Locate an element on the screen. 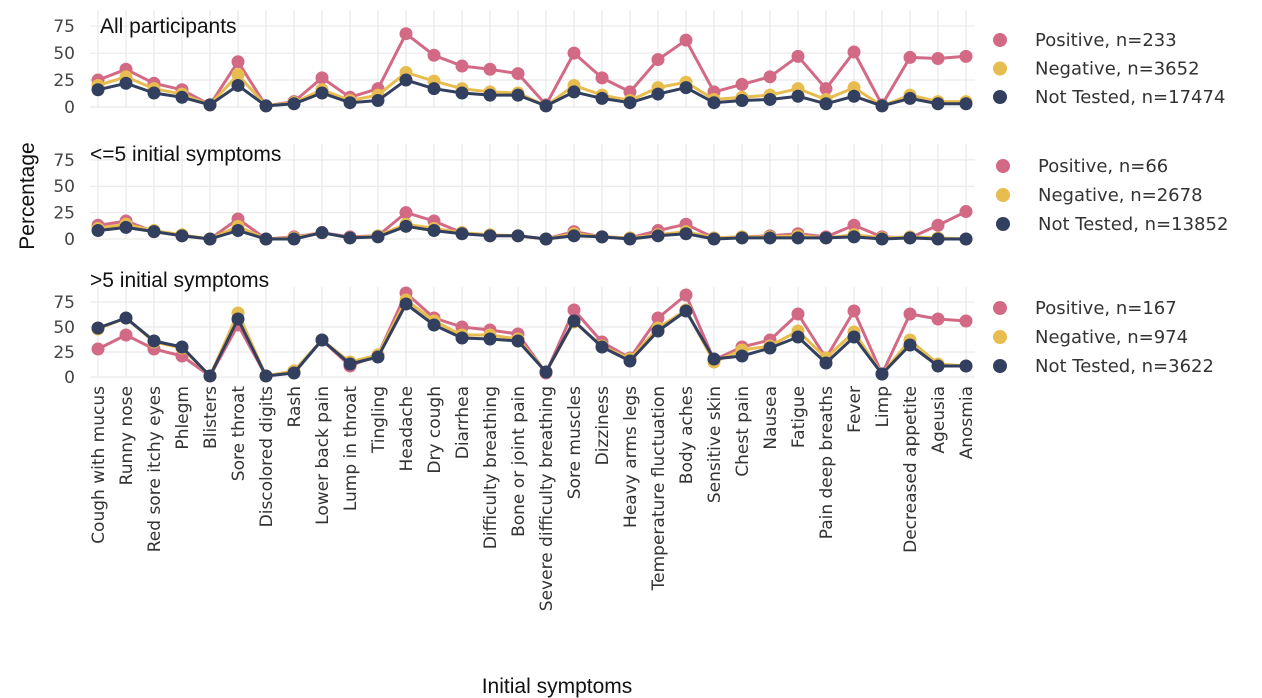 This screenshot has width=1262, height=698. x-tick-label: Heavy arms legs is located at coordinates (631, 457).